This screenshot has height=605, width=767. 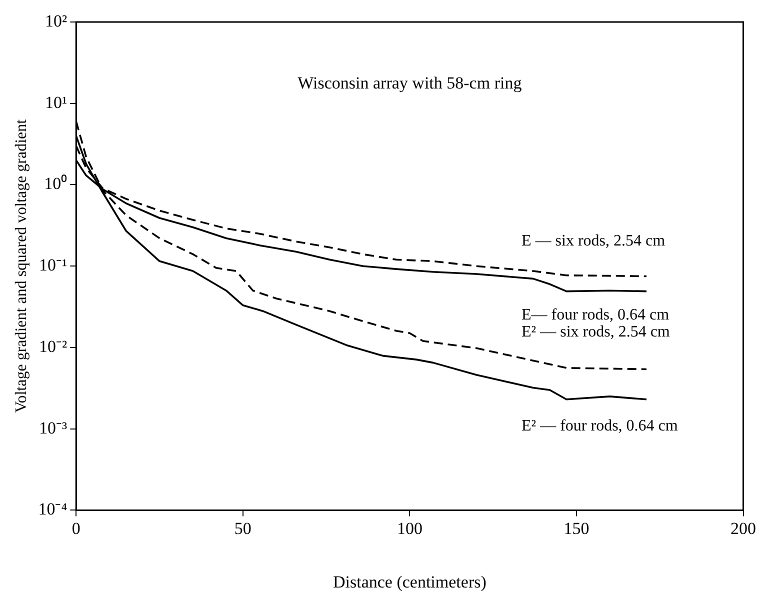 What do you see at coordinates (76, 528) in the screenshot?
I see `x-tick-label: 0` at bounding box center [76, 528].